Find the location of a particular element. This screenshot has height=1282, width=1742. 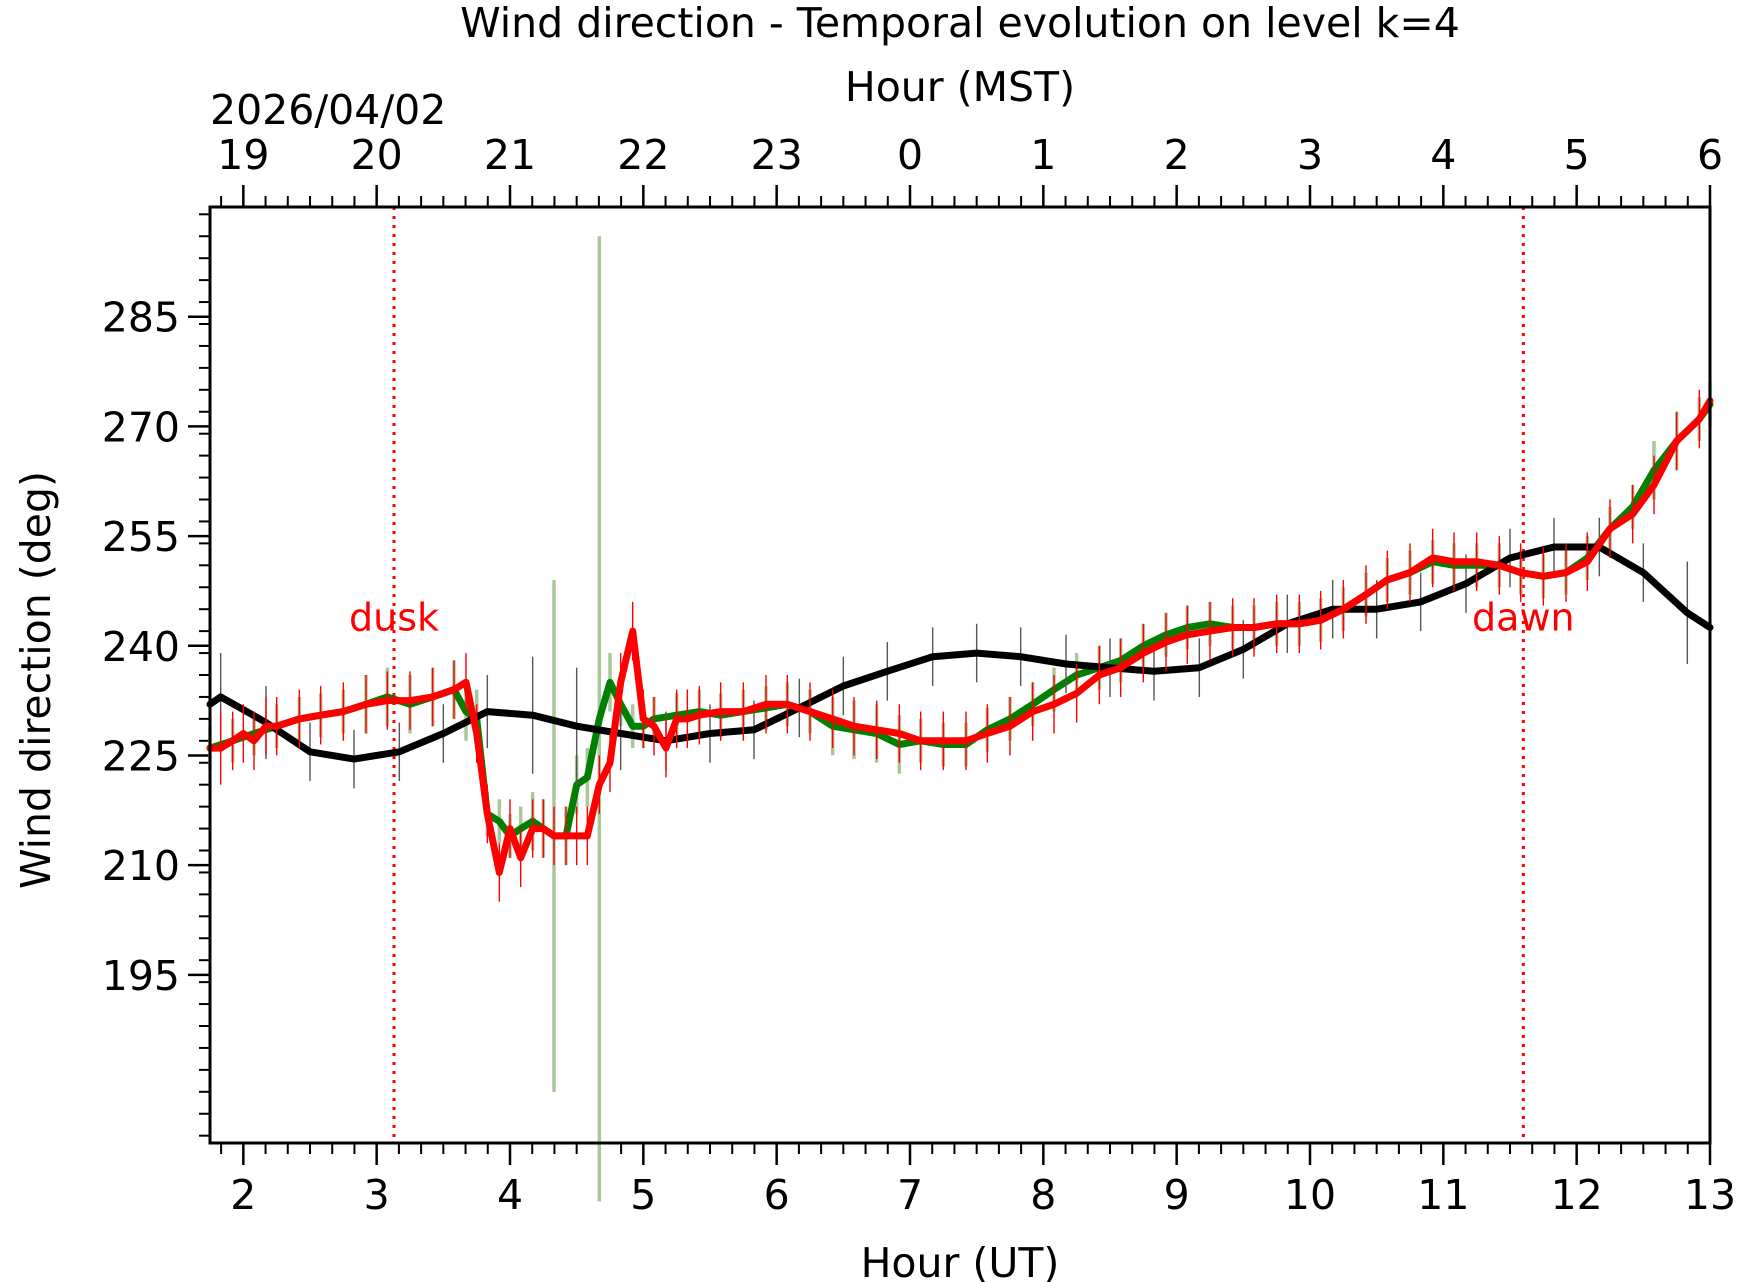

y-axis-label: Wind direction (deg) is located at coordinates (36, 680).